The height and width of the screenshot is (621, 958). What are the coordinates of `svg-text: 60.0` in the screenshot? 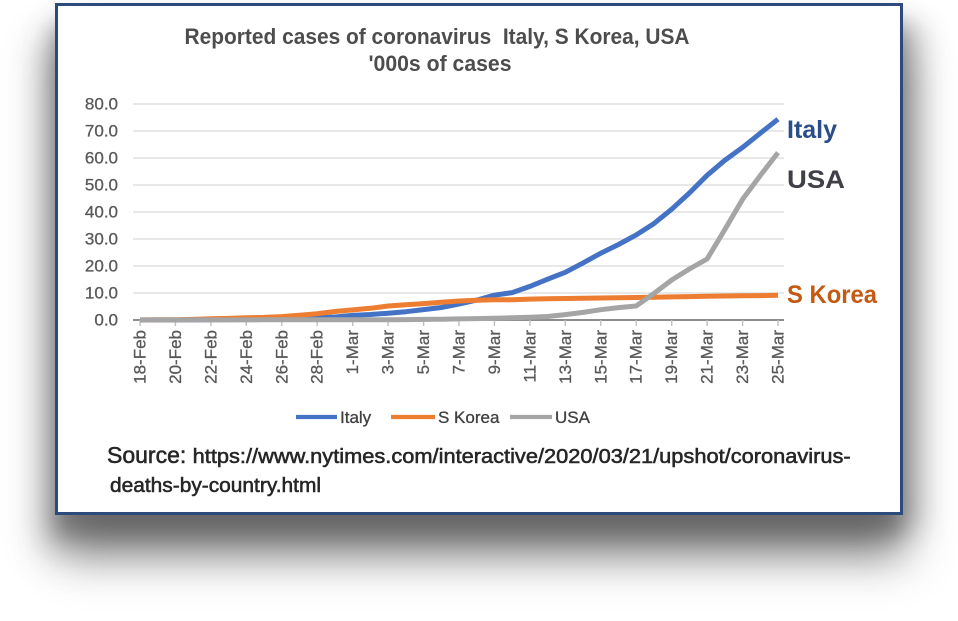 It's located at (101, 158).